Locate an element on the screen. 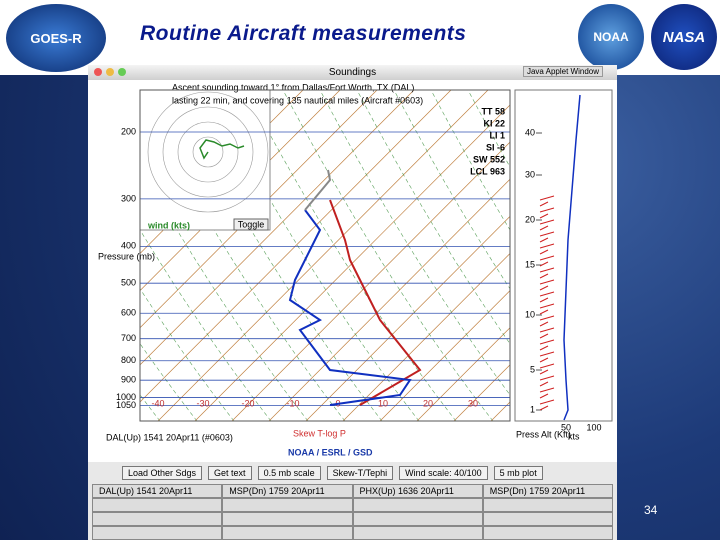 Image resolution: width=720 pixels, height=540 pixels. list-cell: DAL(Up) 1541 20Apr11 is located at coordinates (157, 491).